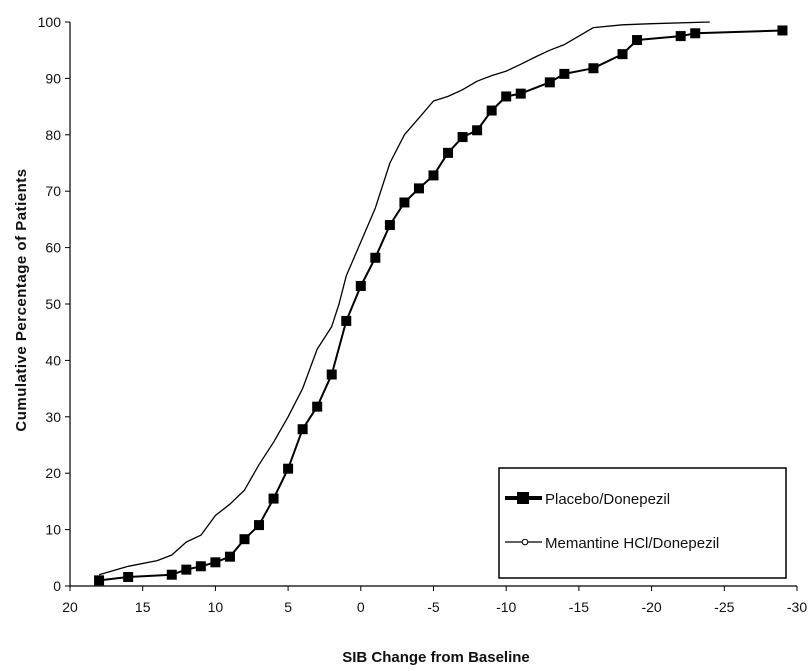 Image resolution: width=812 pixels, height=671 pixels. Describe the element at coordinates (53, 191) in the screenshot. I see `y-tick-label: 70` at that location.